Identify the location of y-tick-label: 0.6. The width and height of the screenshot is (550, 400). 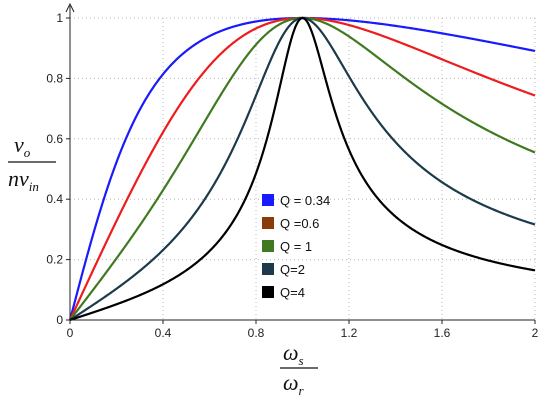
(54, 139).